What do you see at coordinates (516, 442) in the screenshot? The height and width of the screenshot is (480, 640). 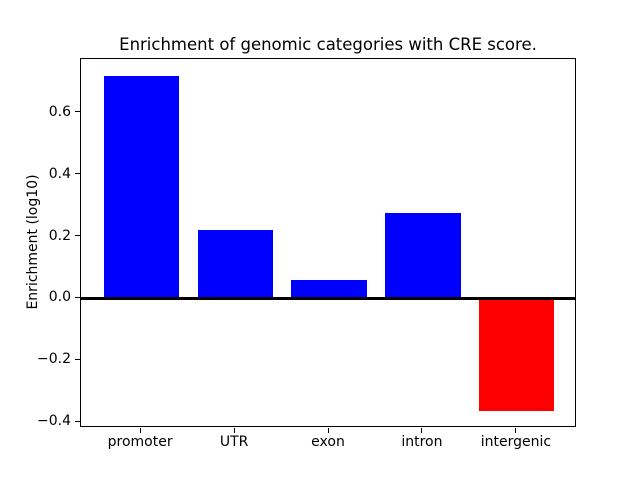 I see `x-tick-label-intergenic: intergenic` at bounding box center [516, 442].